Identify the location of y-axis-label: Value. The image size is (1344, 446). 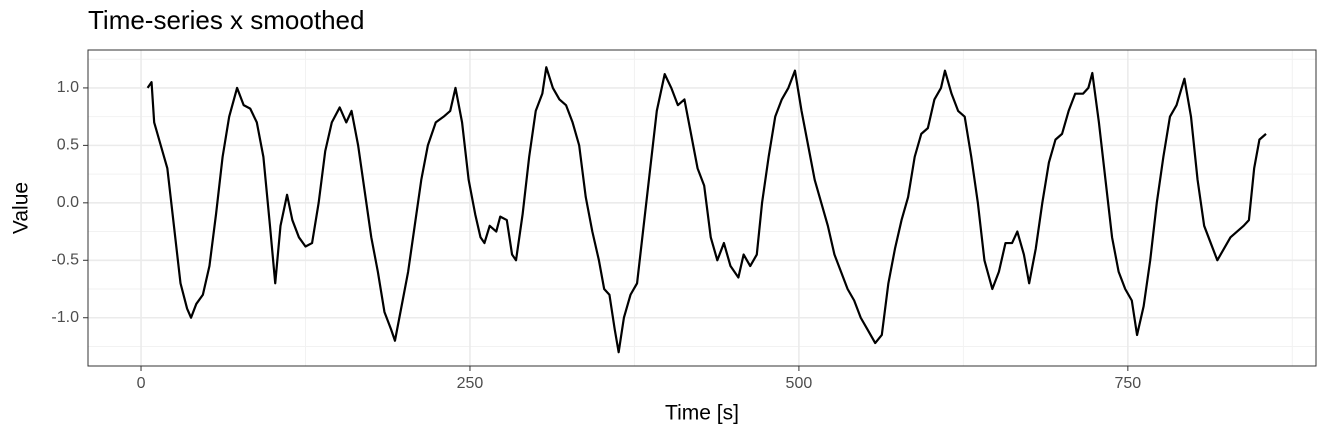
(21, 208).